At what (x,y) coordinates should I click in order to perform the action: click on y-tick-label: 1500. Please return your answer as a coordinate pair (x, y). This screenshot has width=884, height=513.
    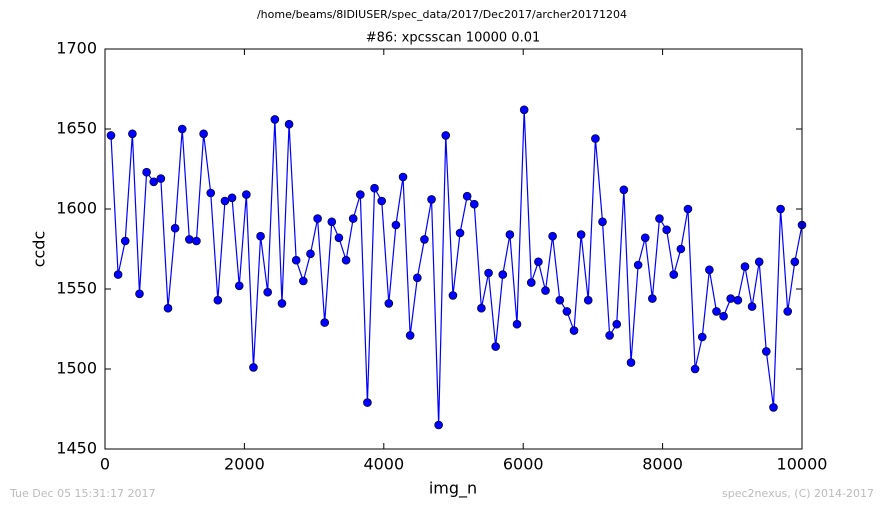
    Looking at the image, I should click on (76, 368).